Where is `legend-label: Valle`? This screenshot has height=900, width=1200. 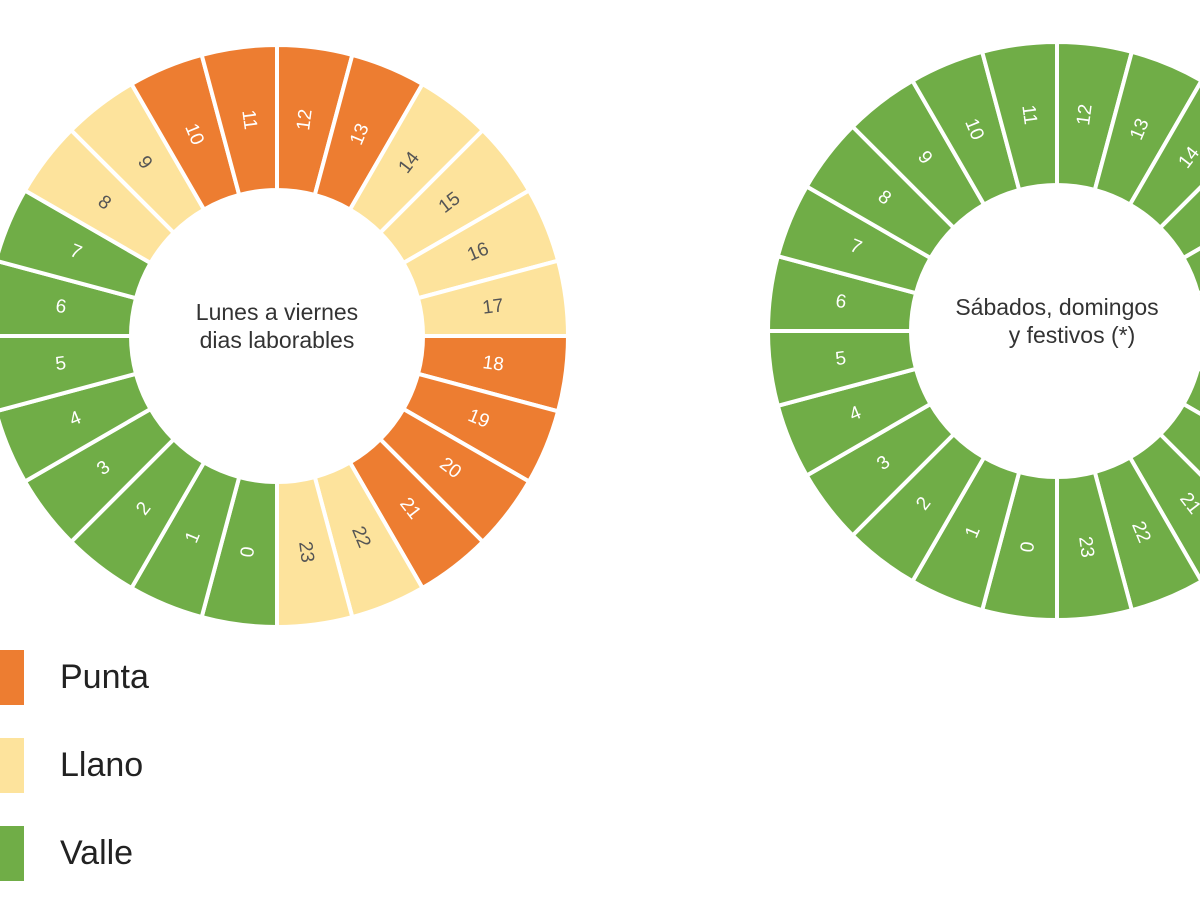 legend-label: Valle is located at coordinates (96, 853).